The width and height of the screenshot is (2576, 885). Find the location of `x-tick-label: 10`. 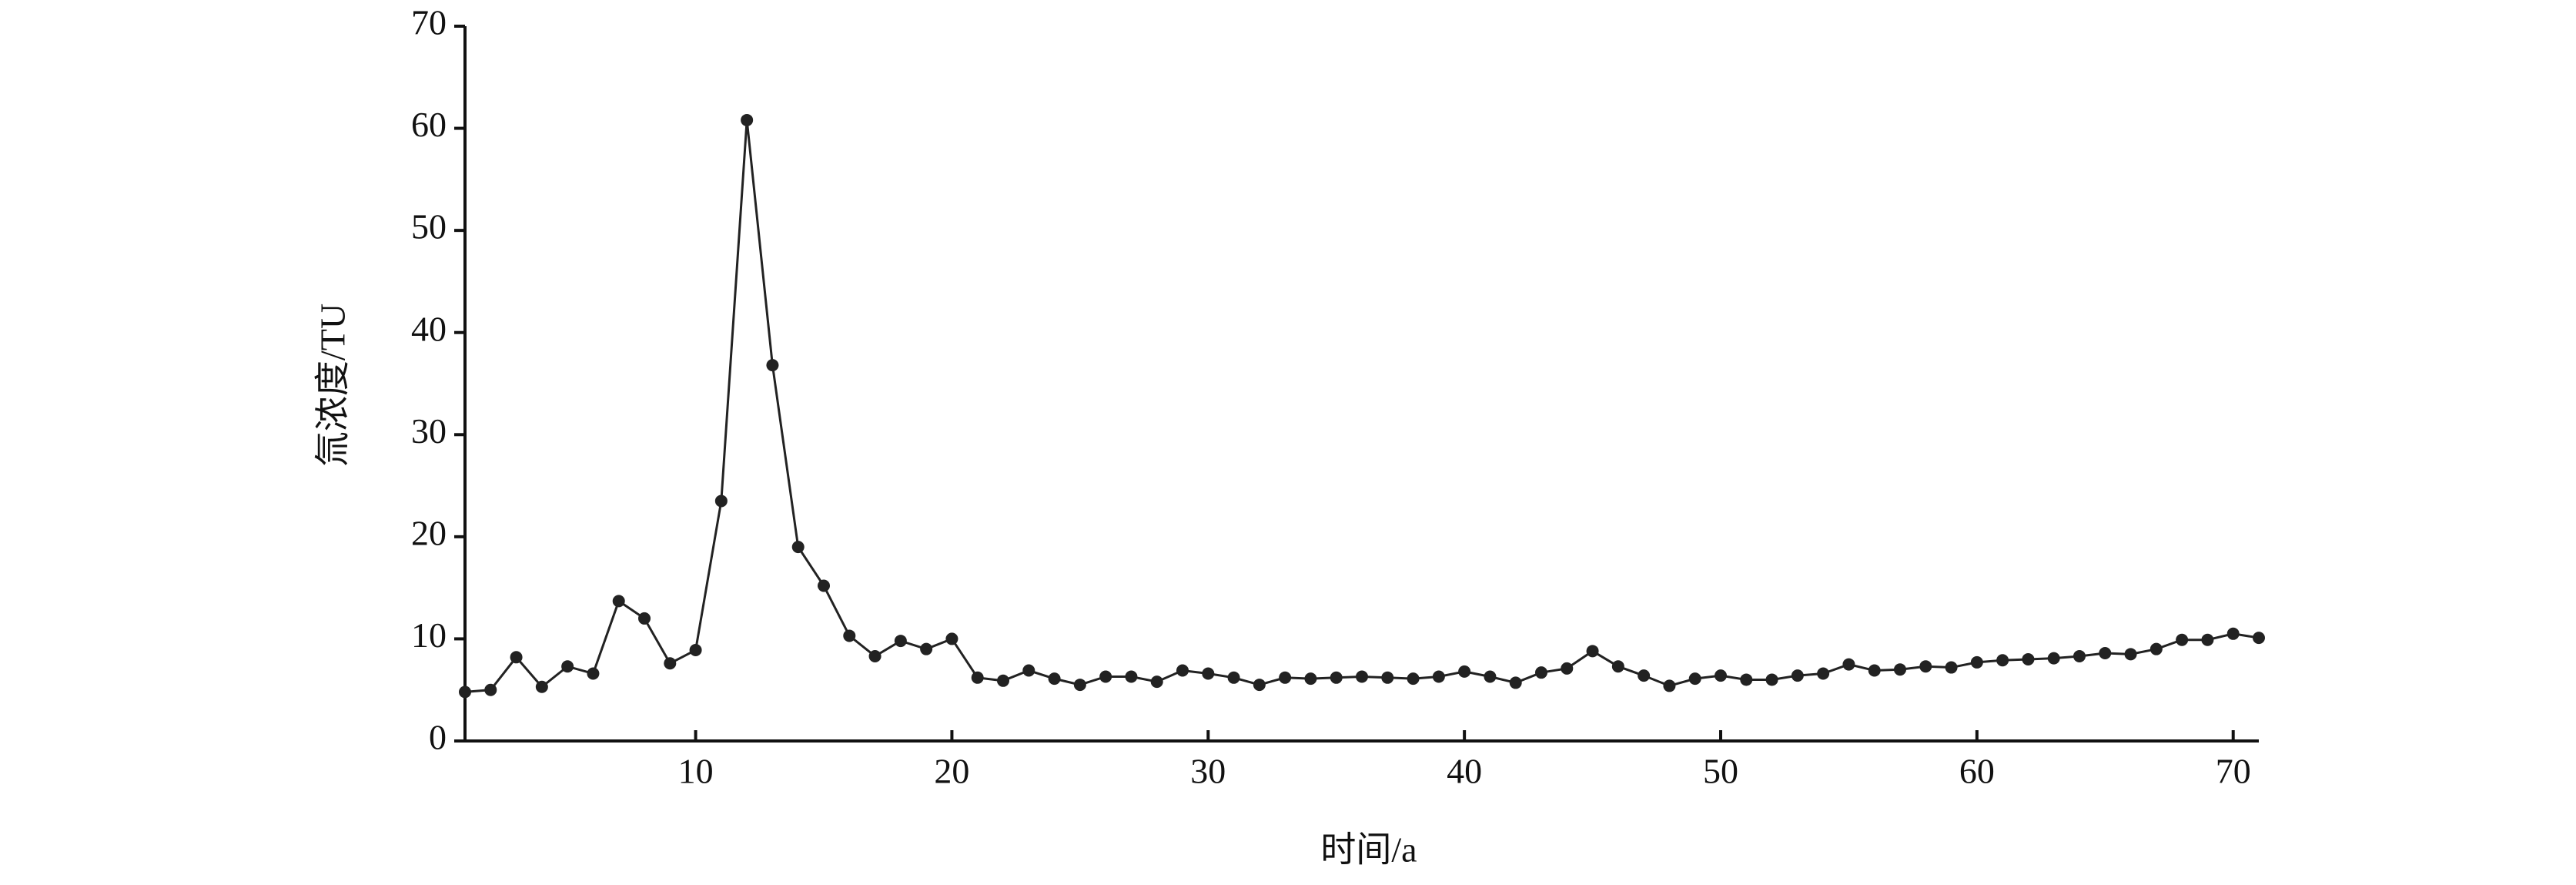

x-tick-label: 10 is located at coordinates (696, 771).